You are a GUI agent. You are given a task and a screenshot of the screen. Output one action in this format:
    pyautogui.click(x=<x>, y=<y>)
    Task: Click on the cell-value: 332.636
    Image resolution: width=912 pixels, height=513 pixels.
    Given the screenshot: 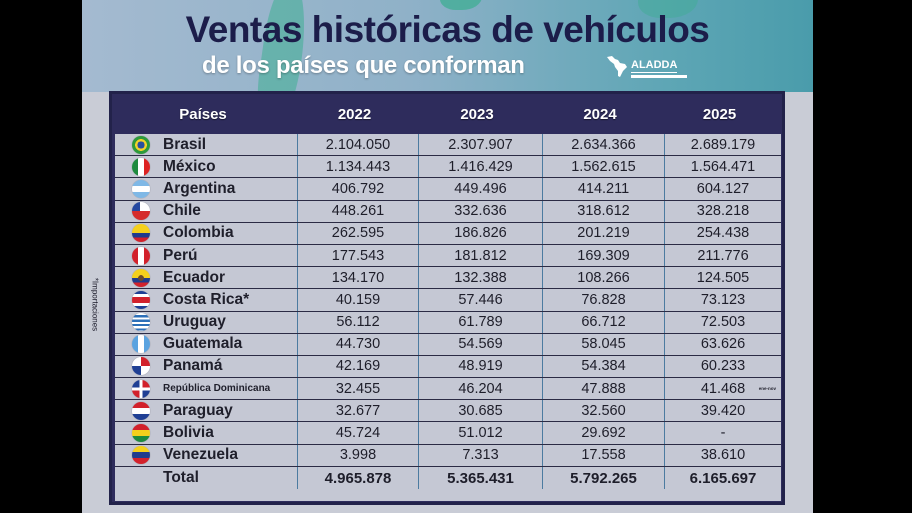 What is the action you would take?
    pyautogui.click(x=480, y=211)
    